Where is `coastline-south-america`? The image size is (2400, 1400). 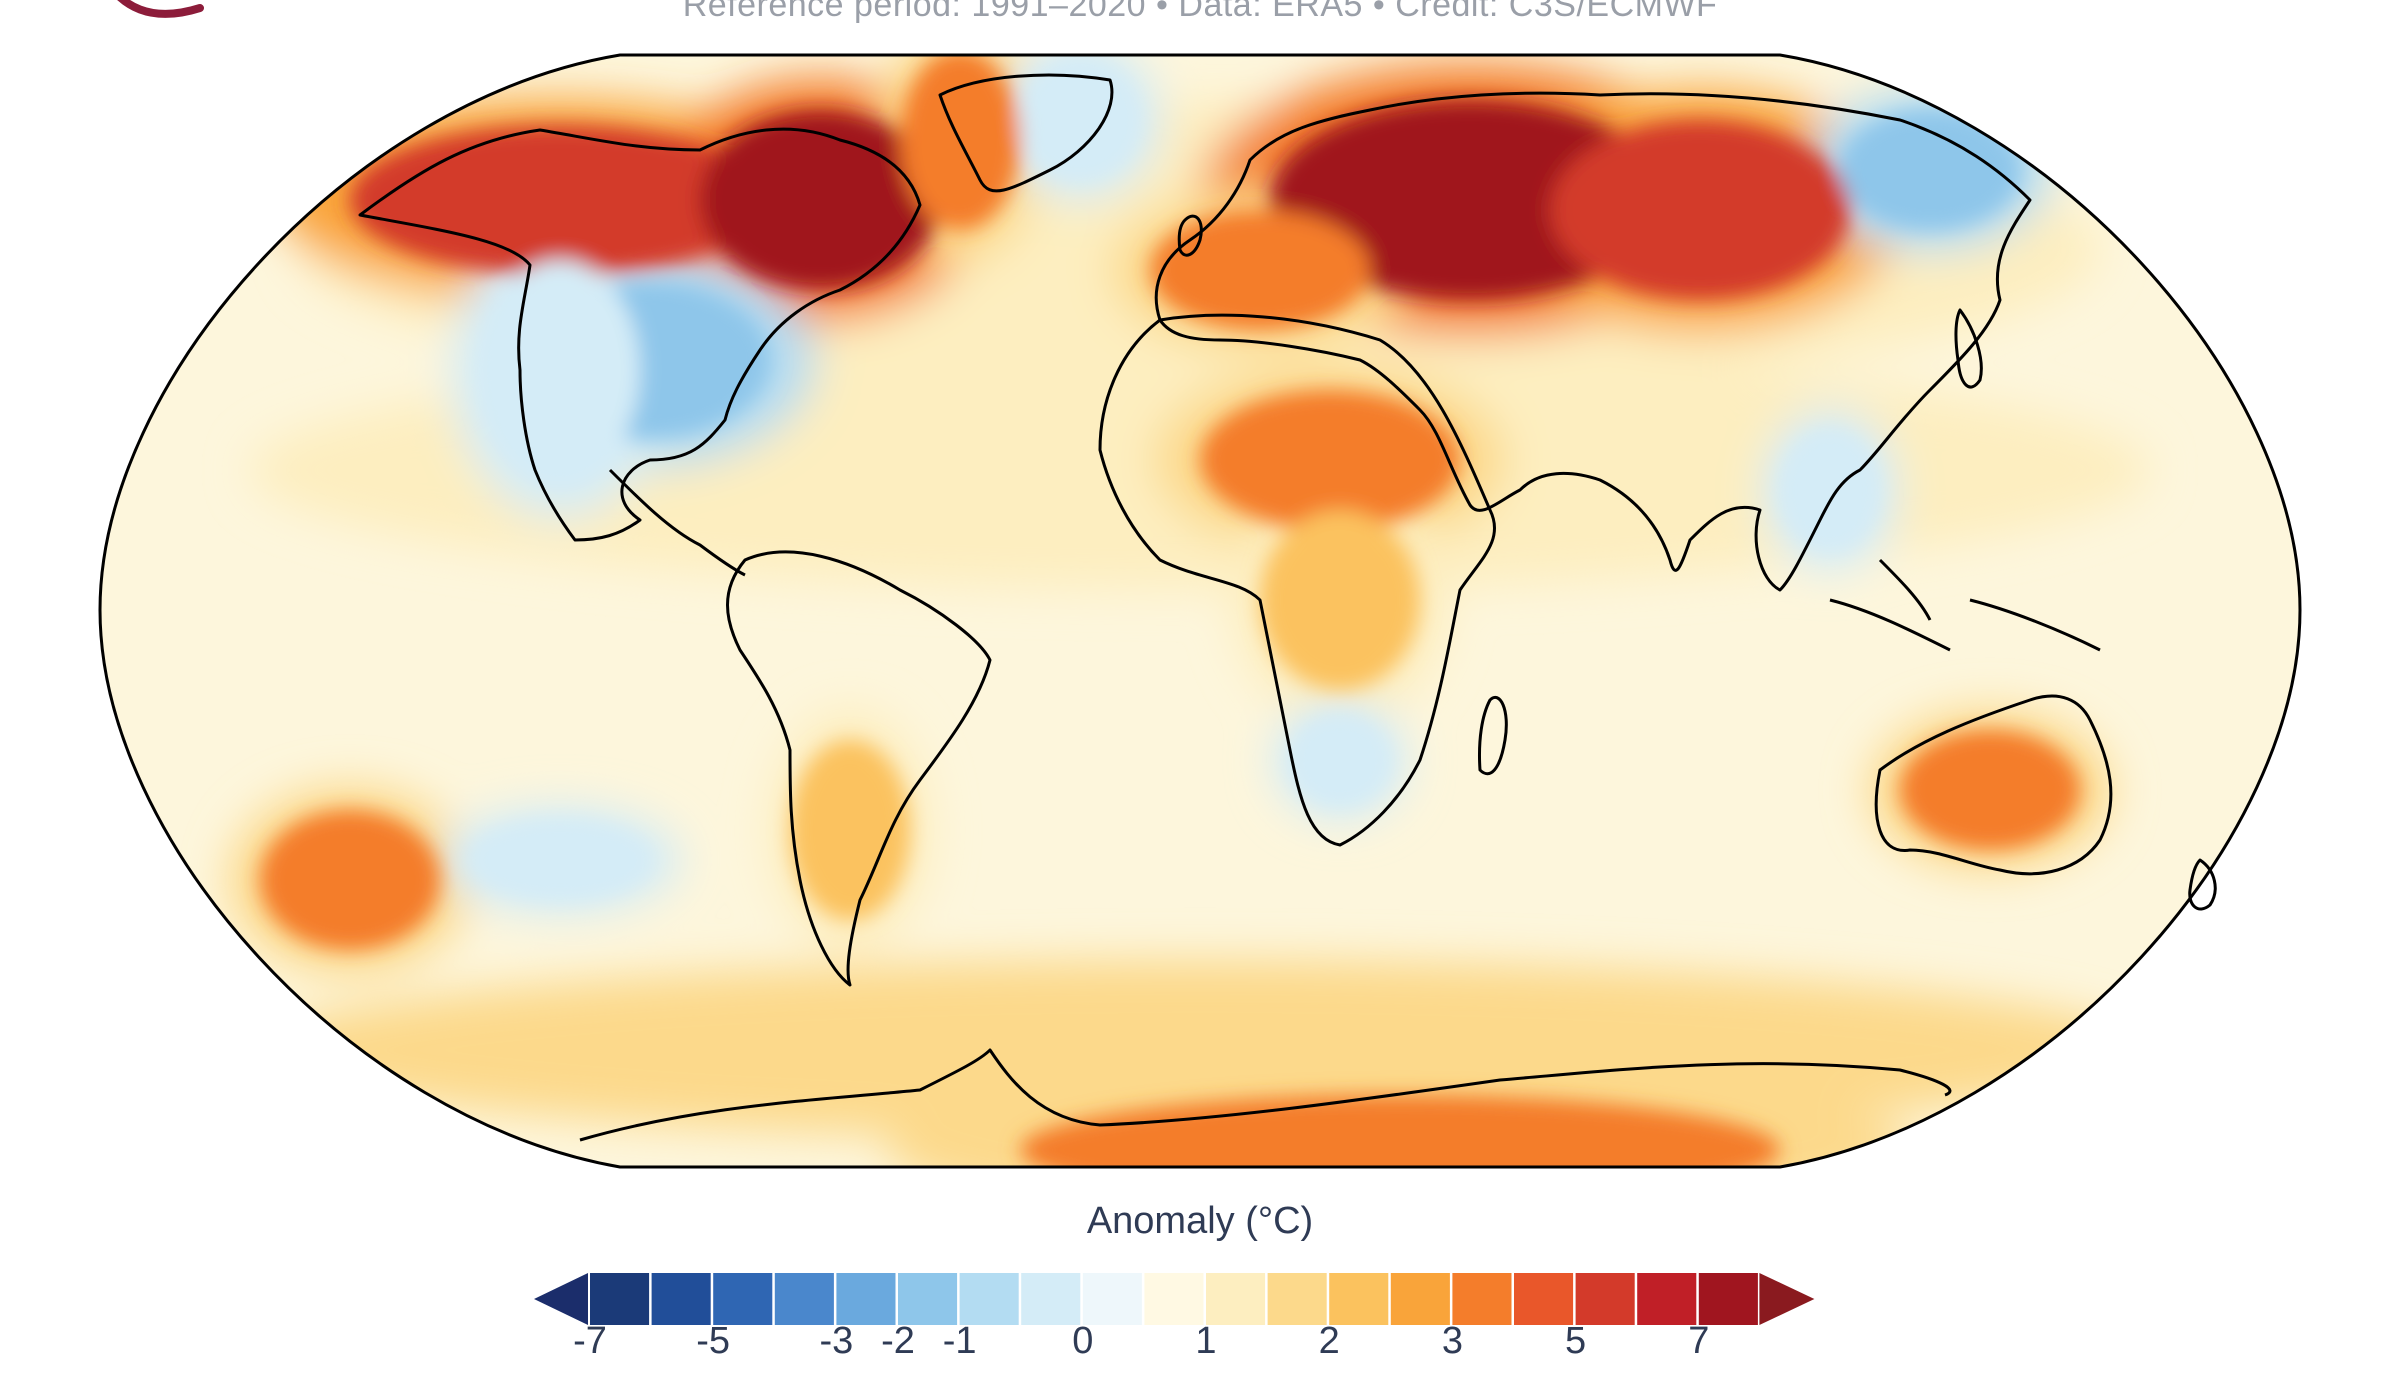
coastline-south-america is located at coordinates (859, 768).